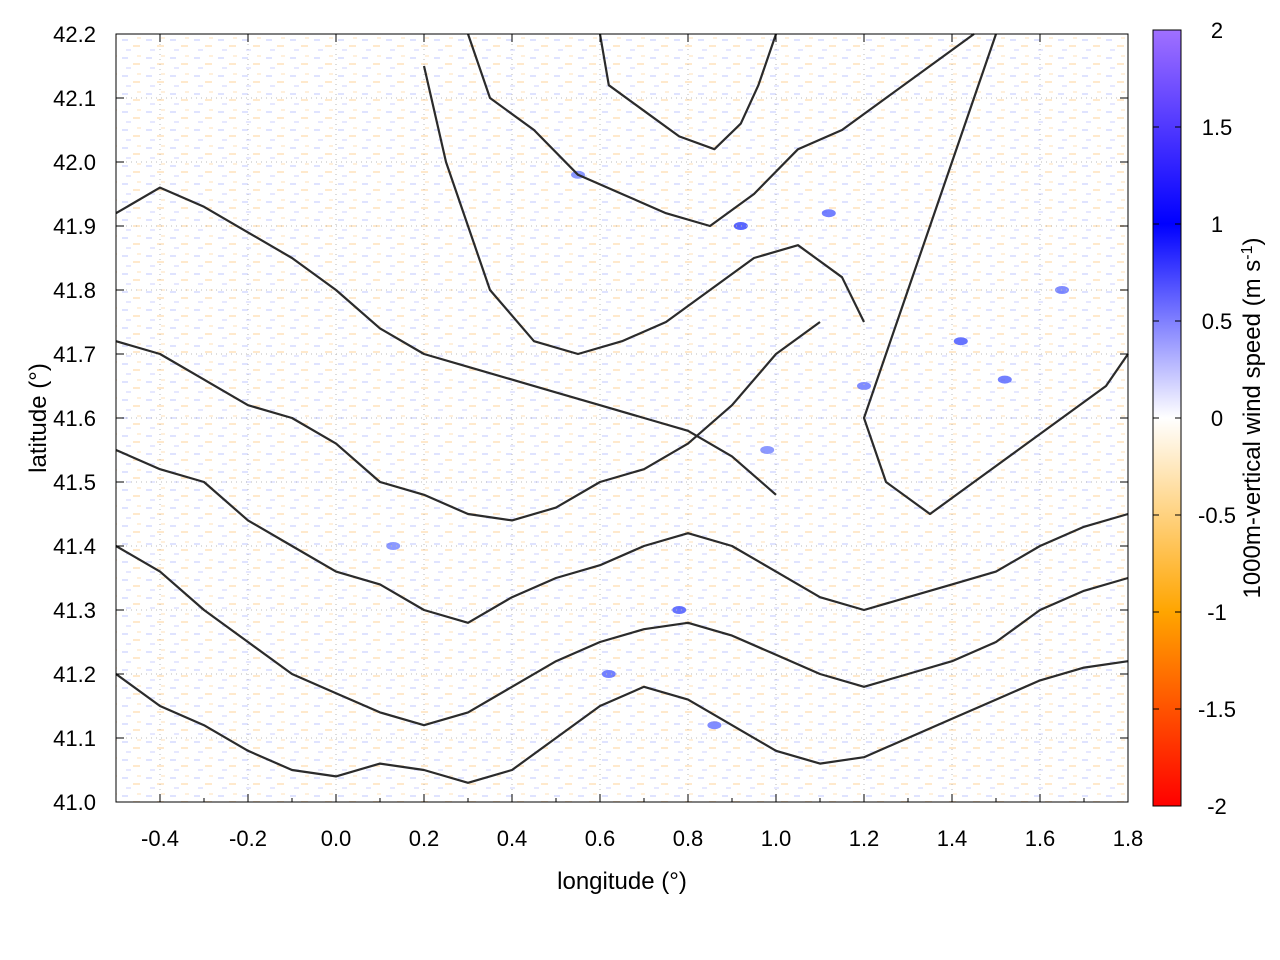 The height and width of the screenshot is (960, 1280). Describe the element at coordinates (1217, 806) in the screenshot. I see `colorbar-tick-label: -2` at that location.